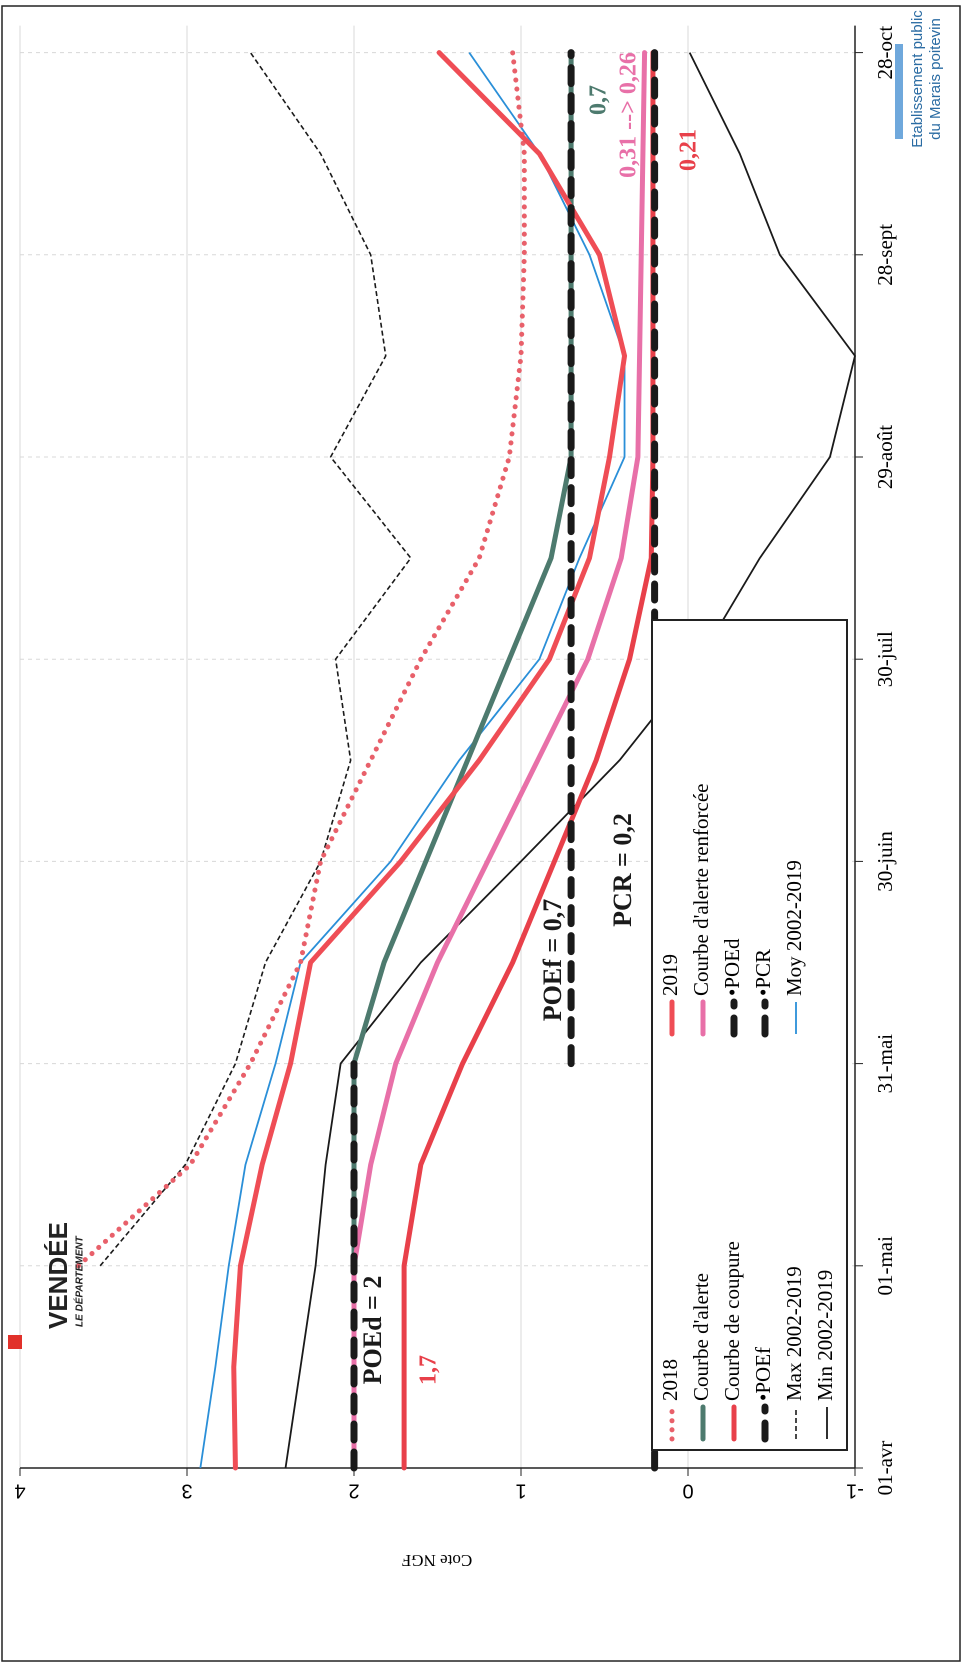 The width and height of the screenshot is (964, 1679). I want to click on legend-box, so click(749, 1035).